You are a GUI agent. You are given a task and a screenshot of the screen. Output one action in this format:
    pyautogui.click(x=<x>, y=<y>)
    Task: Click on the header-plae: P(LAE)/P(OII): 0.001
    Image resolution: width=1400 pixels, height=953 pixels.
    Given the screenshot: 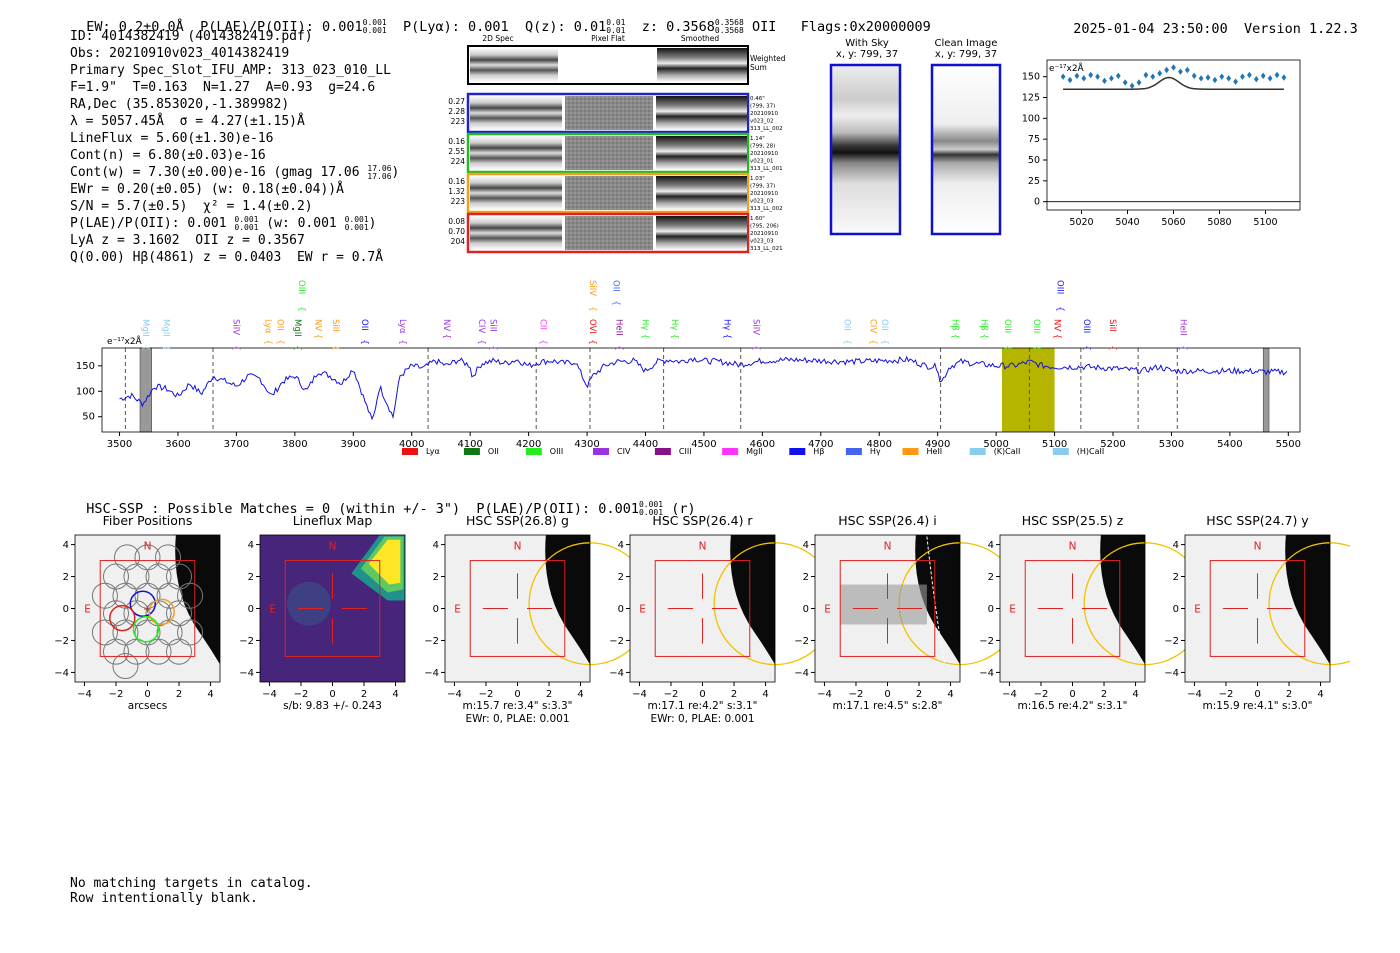 What is the action you would take?
    pyautogui.click(x=281, y=27)
    